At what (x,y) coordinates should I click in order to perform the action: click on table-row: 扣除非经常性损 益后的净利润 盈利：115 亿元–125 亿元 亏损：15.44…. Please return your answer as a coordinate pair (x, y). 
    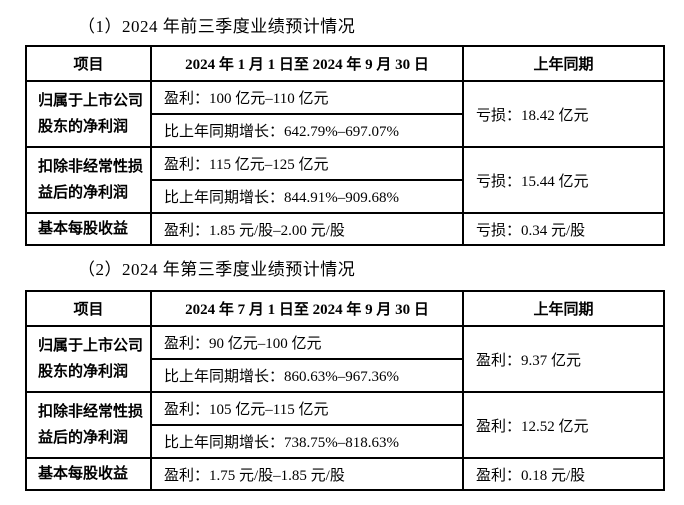
    Looking at the image, I should click on (345, 180).